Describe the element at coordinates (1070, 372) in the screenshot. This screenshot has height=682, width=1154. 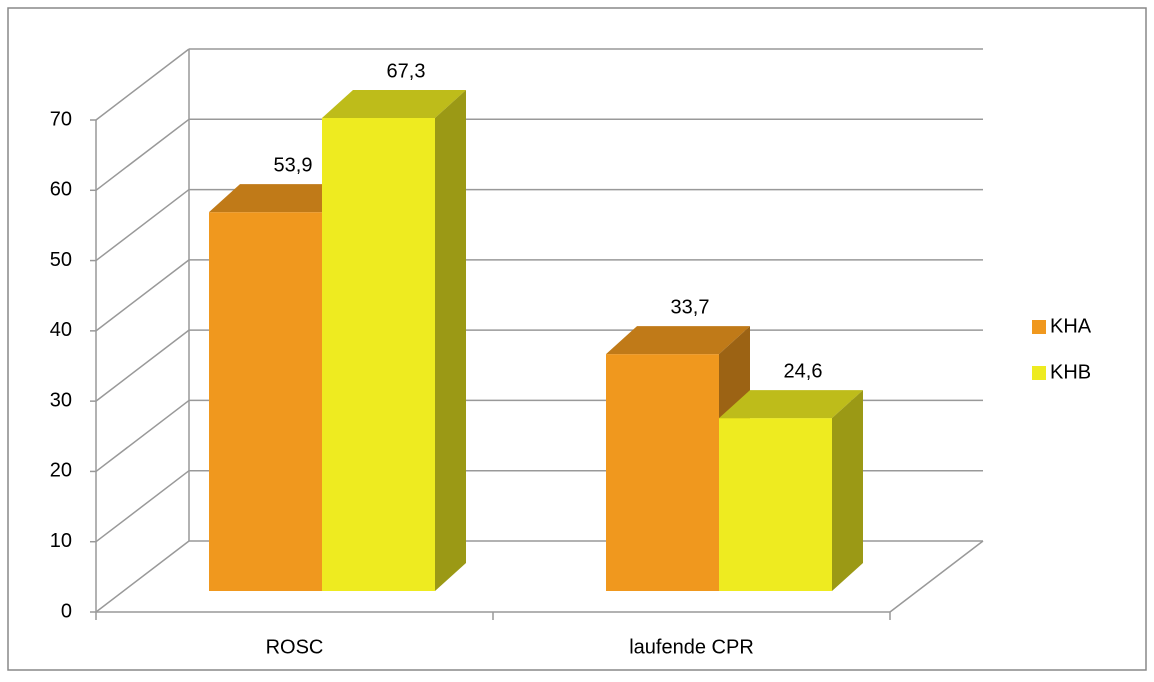
I see `legend-label: KHB` at that location.